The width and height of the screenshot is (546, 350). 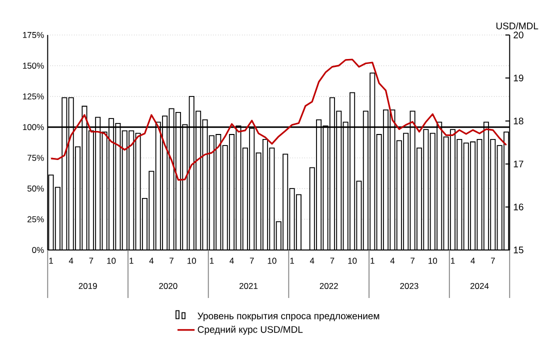 What do you see at coordinates (33, 127) in the screenshot?
I see `y-tick-label: 100%` at bounding box center [33, 127].